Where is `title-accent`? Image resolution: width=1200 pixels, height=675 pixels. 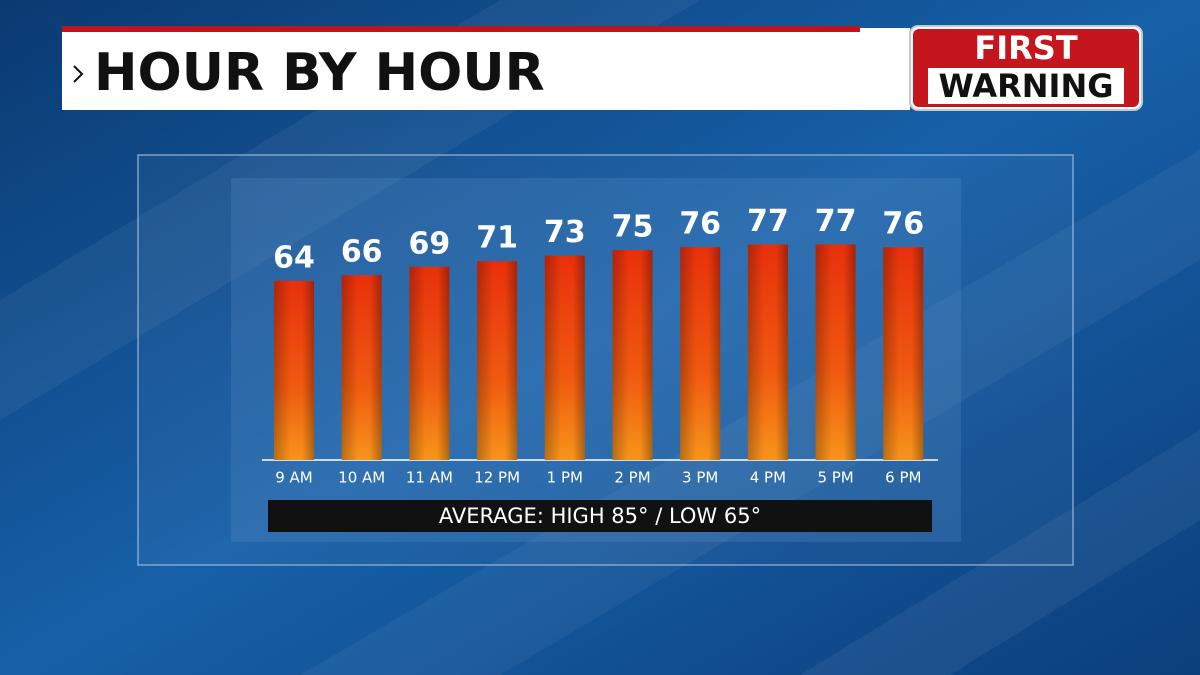
title-accent is located at coordinates (461, 29).